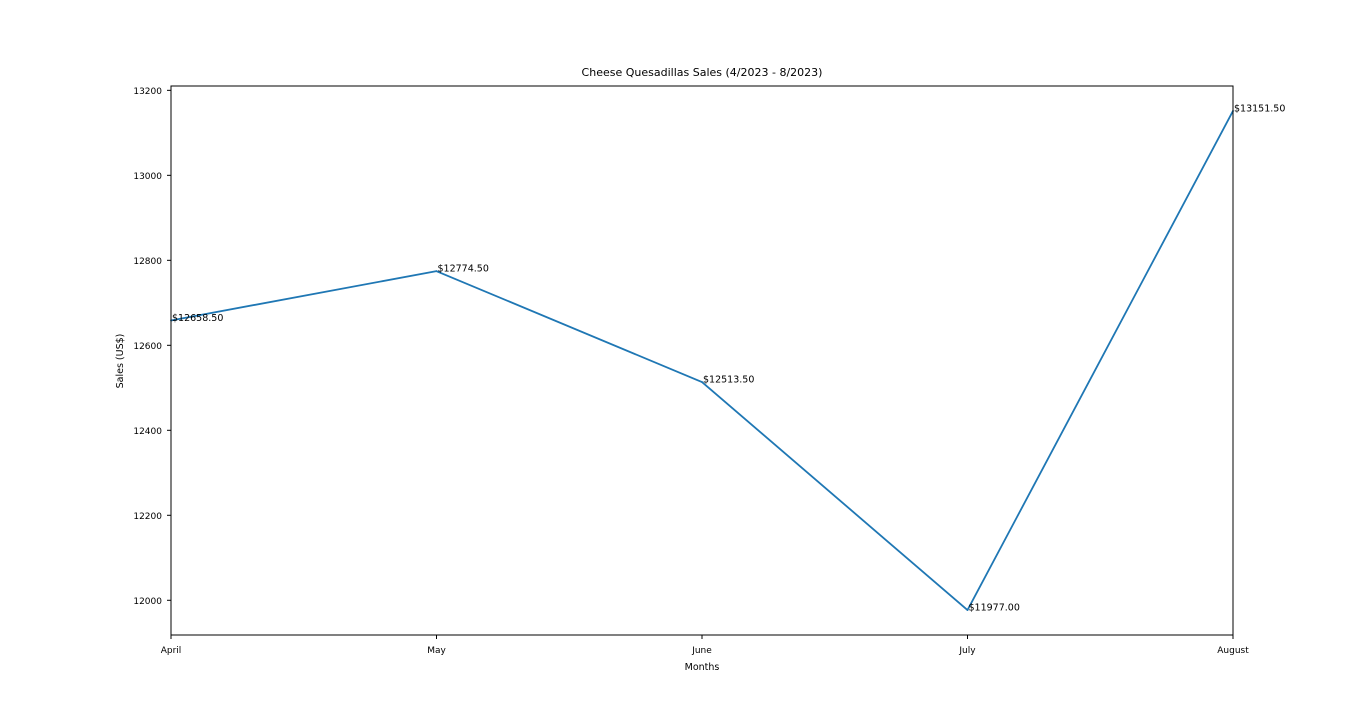  What do you see at coordinates (147, 177) in the screenshot?
I see `y-tick-label: 13000` at bounding box center [147, 177].